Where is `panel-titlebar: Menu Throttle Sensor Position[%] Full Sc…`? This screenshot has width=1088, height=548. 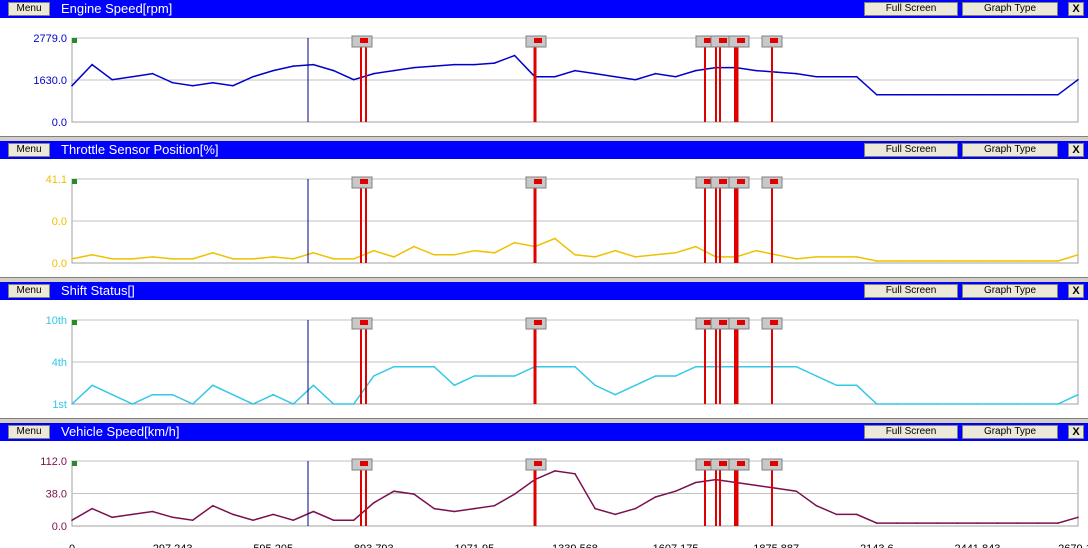 panel-titlebar: Menu Throttle Sensor Position[%] Full Sc… is located at coordinates (544, 150).